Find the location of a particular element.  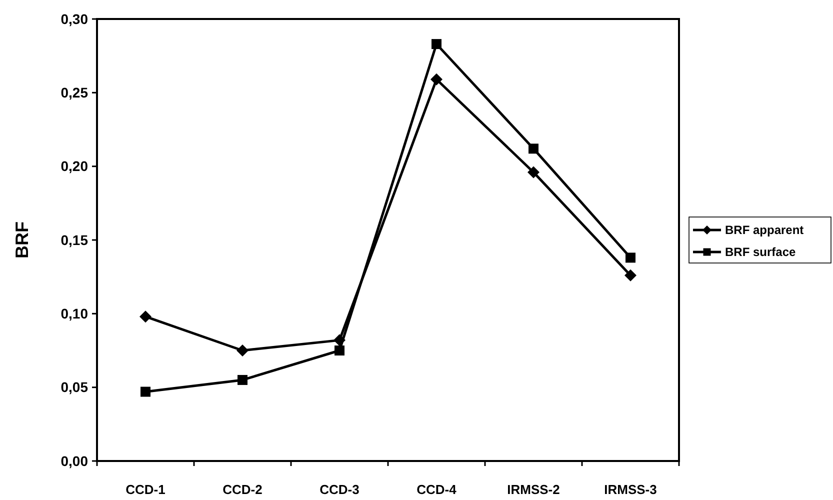

y-tick-label: 0,25 is located at coordinates (74, 92).